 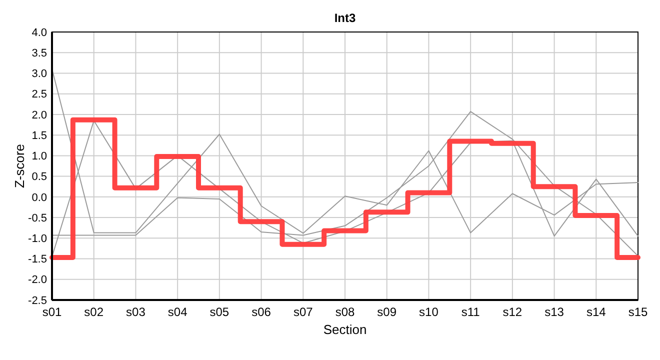 I want to click on x-tick-label: s03, so click(x=136, y=312).